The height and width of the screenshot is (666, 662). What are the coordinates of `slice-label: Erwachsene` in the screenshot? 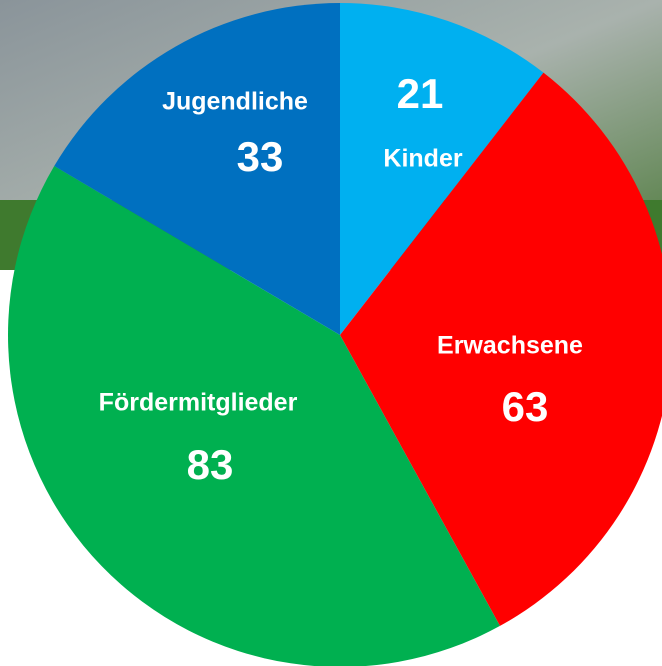 It's located at (510, 346).